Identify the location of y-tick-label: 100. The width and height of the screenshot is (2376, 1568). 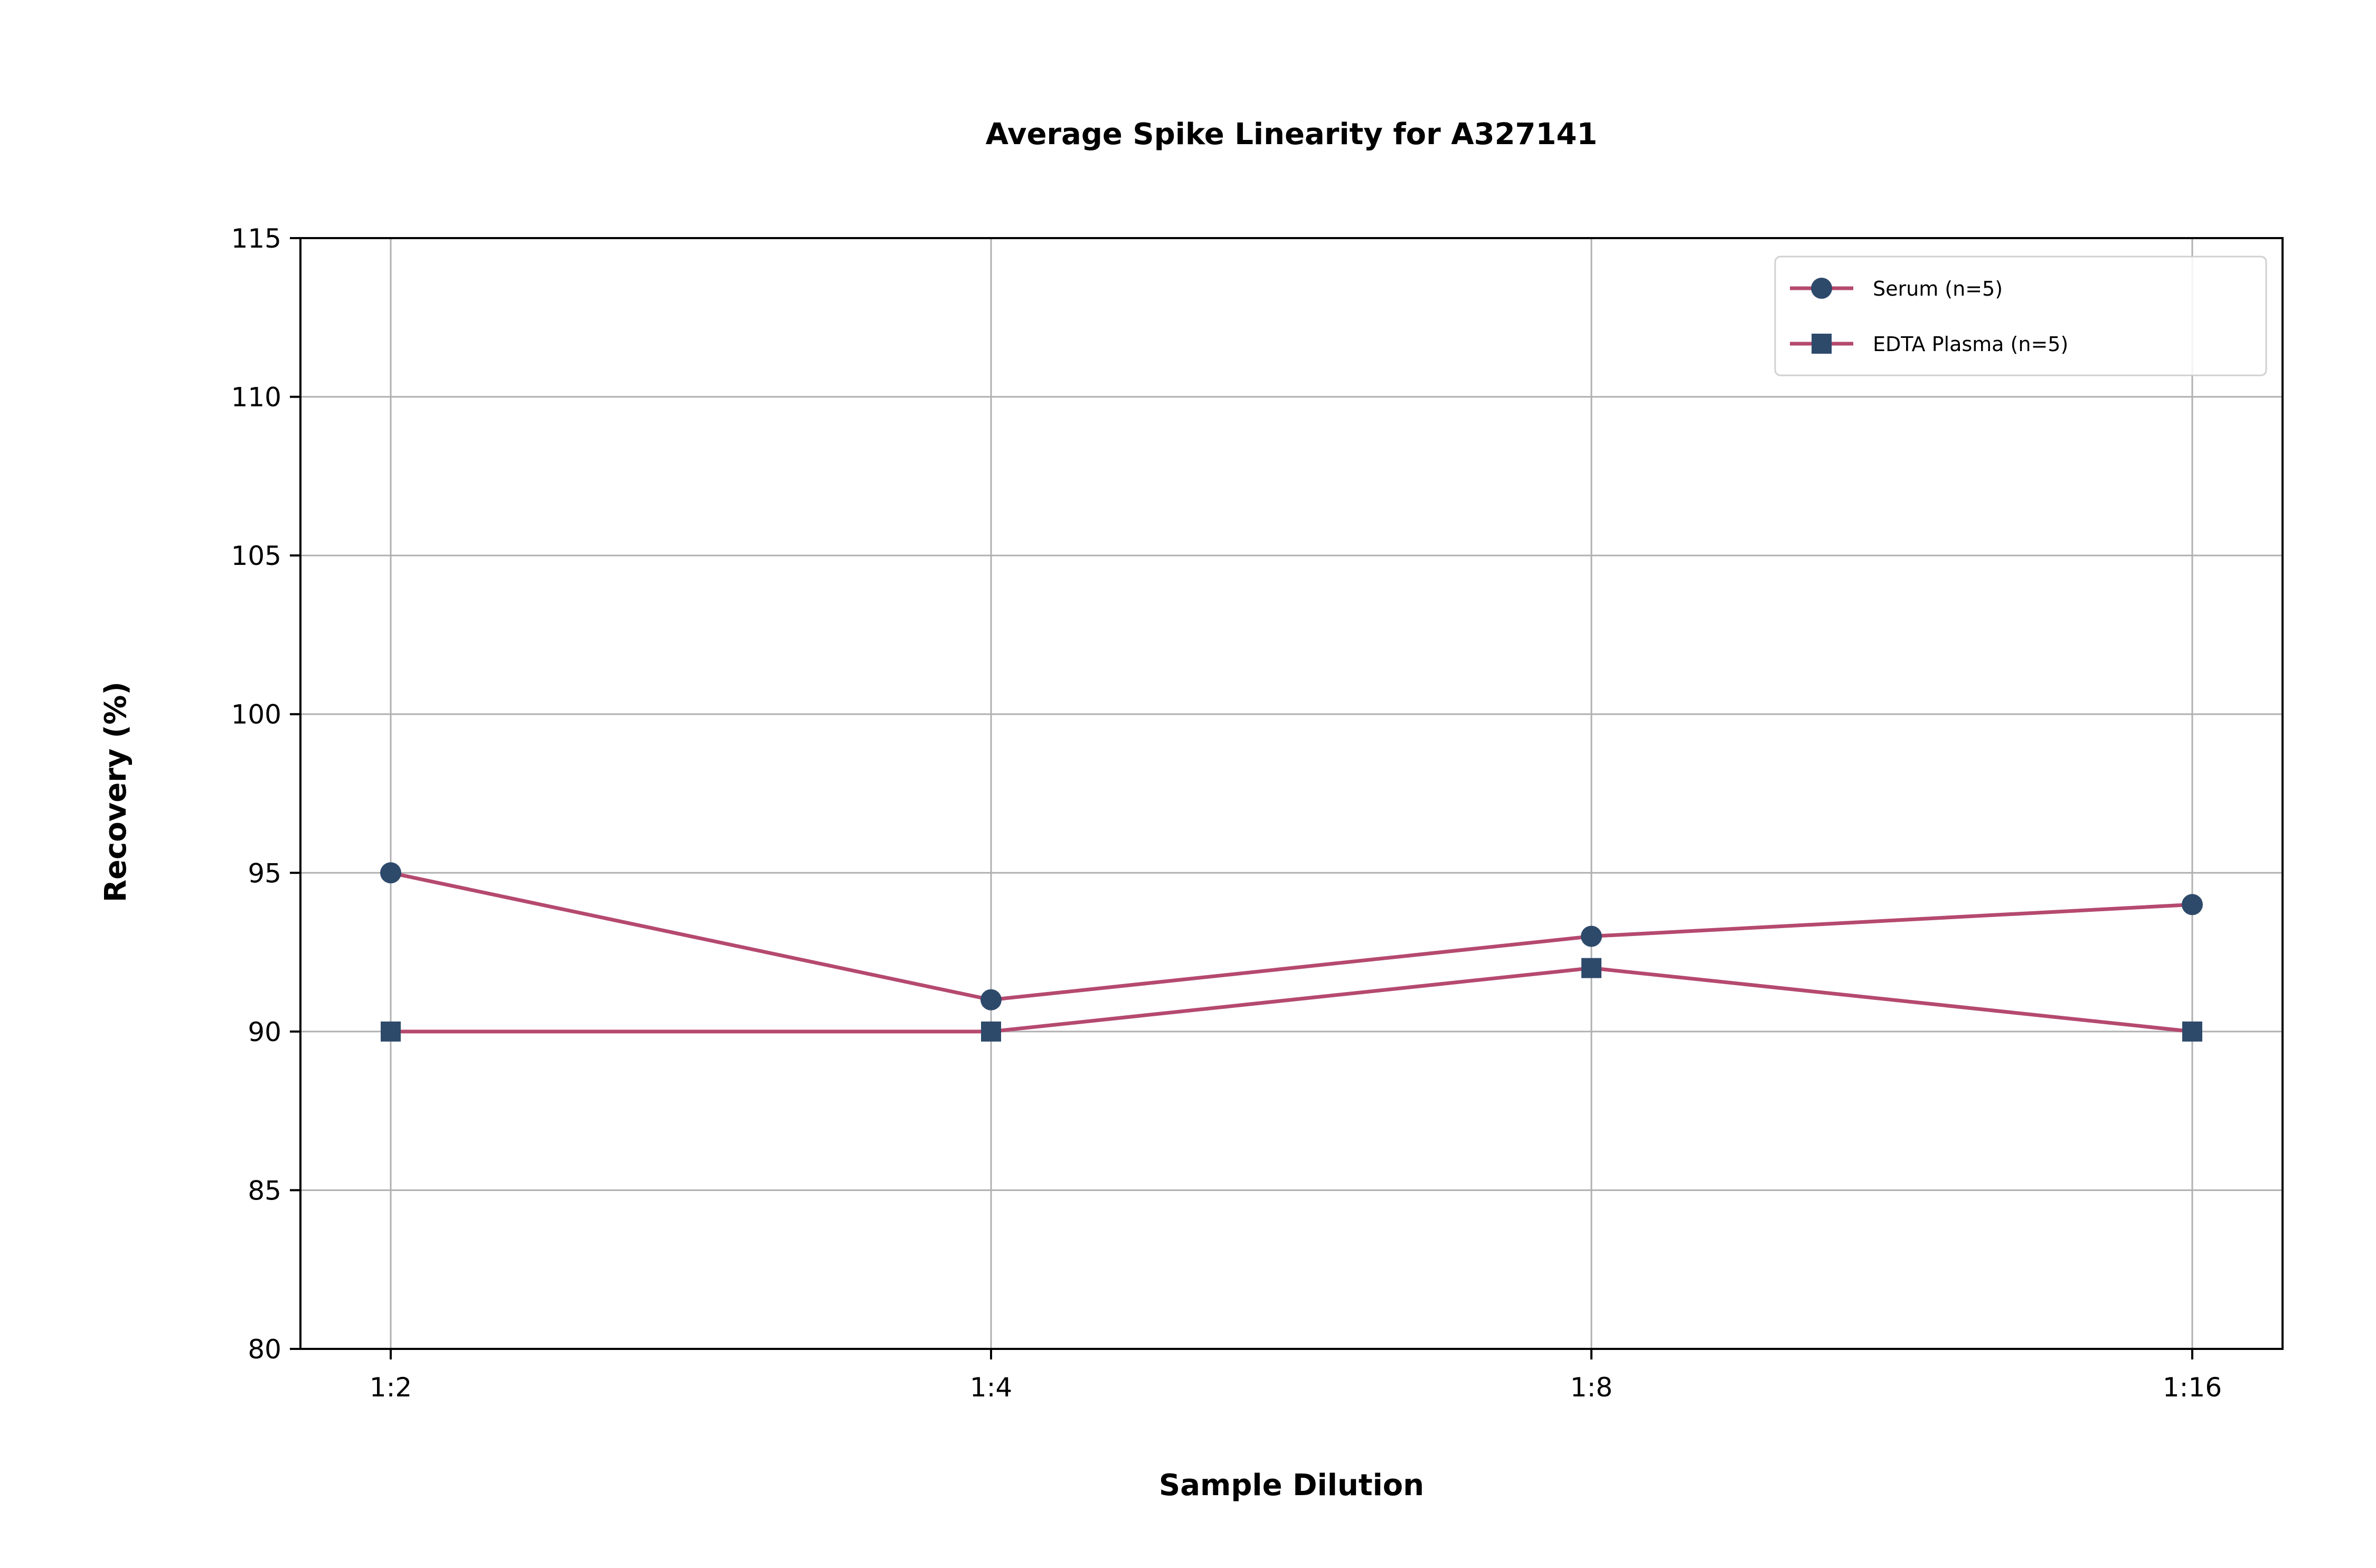
(256, 715).